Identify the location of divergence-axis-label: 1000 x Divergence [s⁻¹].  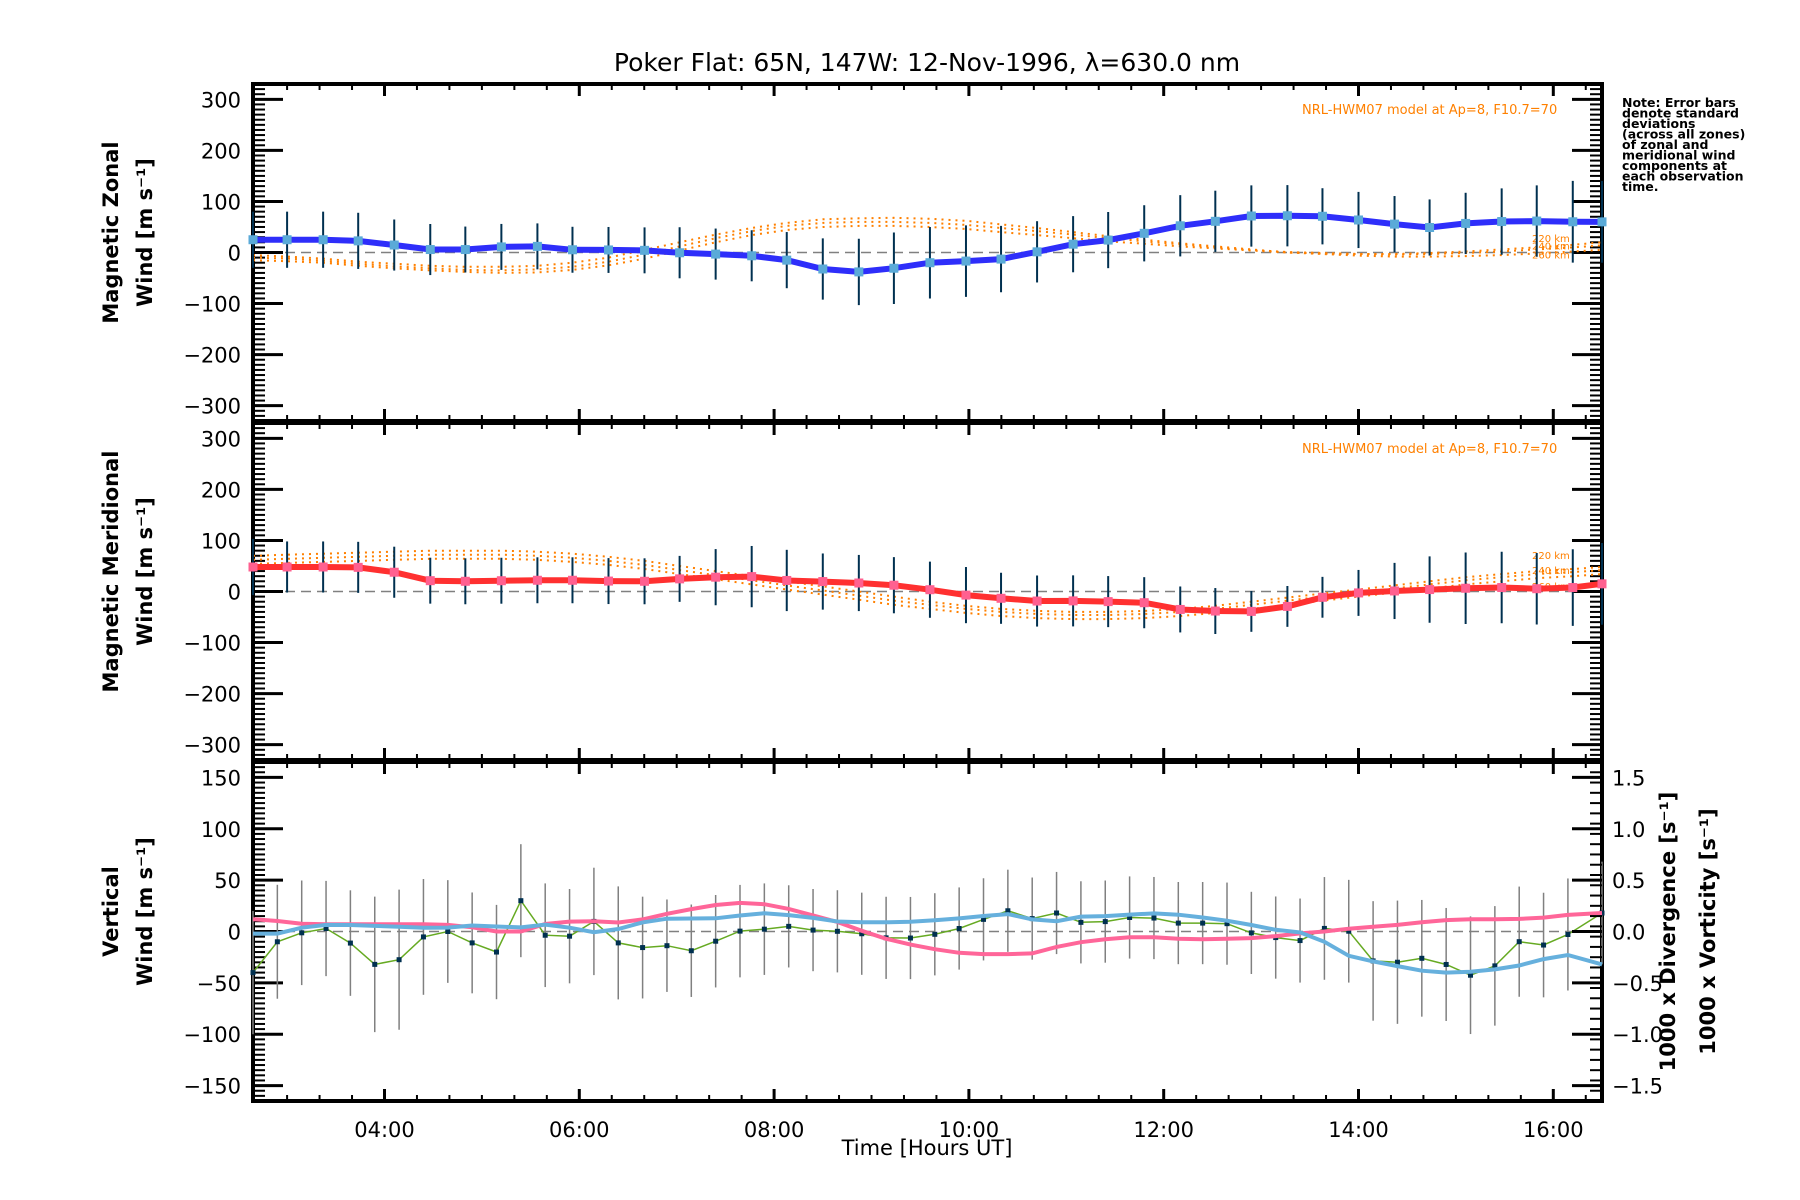
(1668, 932).